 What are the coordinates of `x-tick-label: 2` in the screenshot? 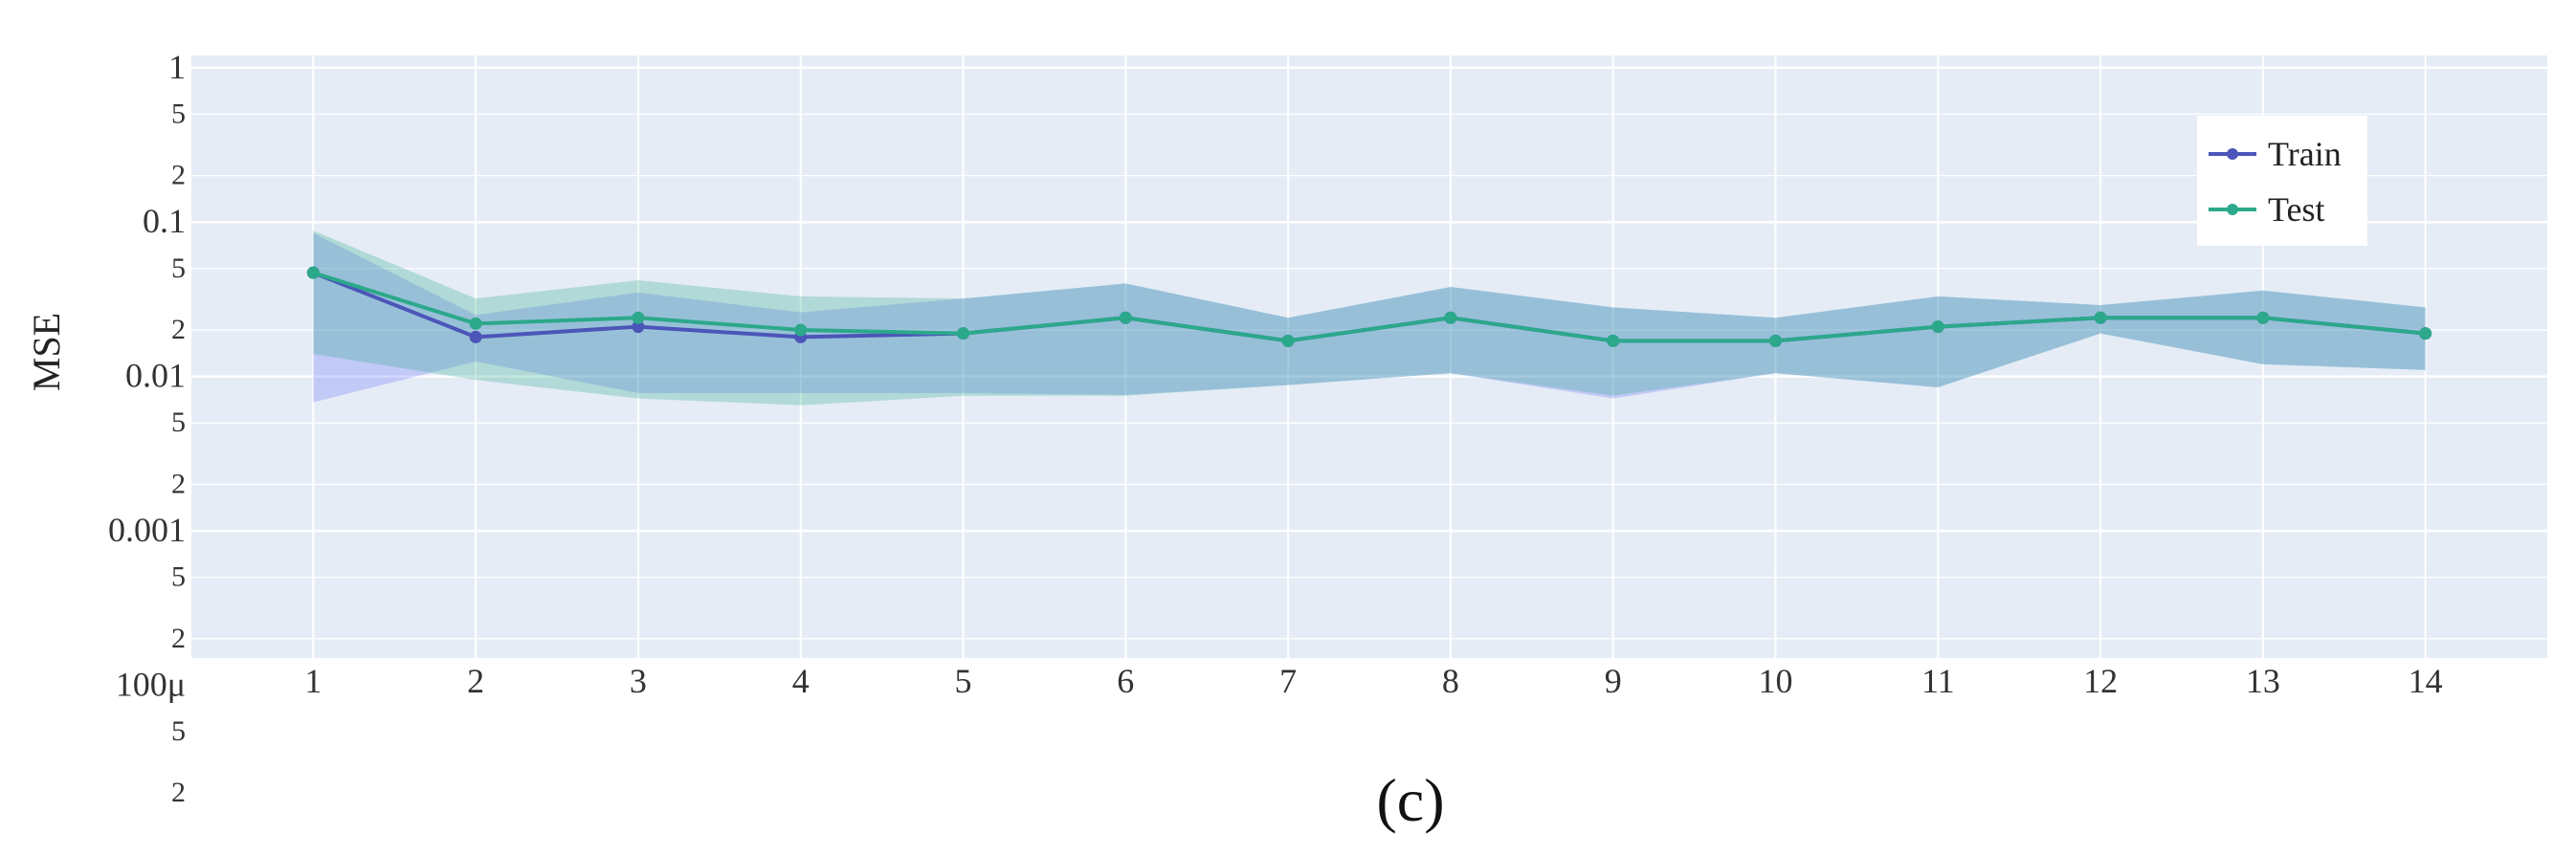 It's located at (475, 681).